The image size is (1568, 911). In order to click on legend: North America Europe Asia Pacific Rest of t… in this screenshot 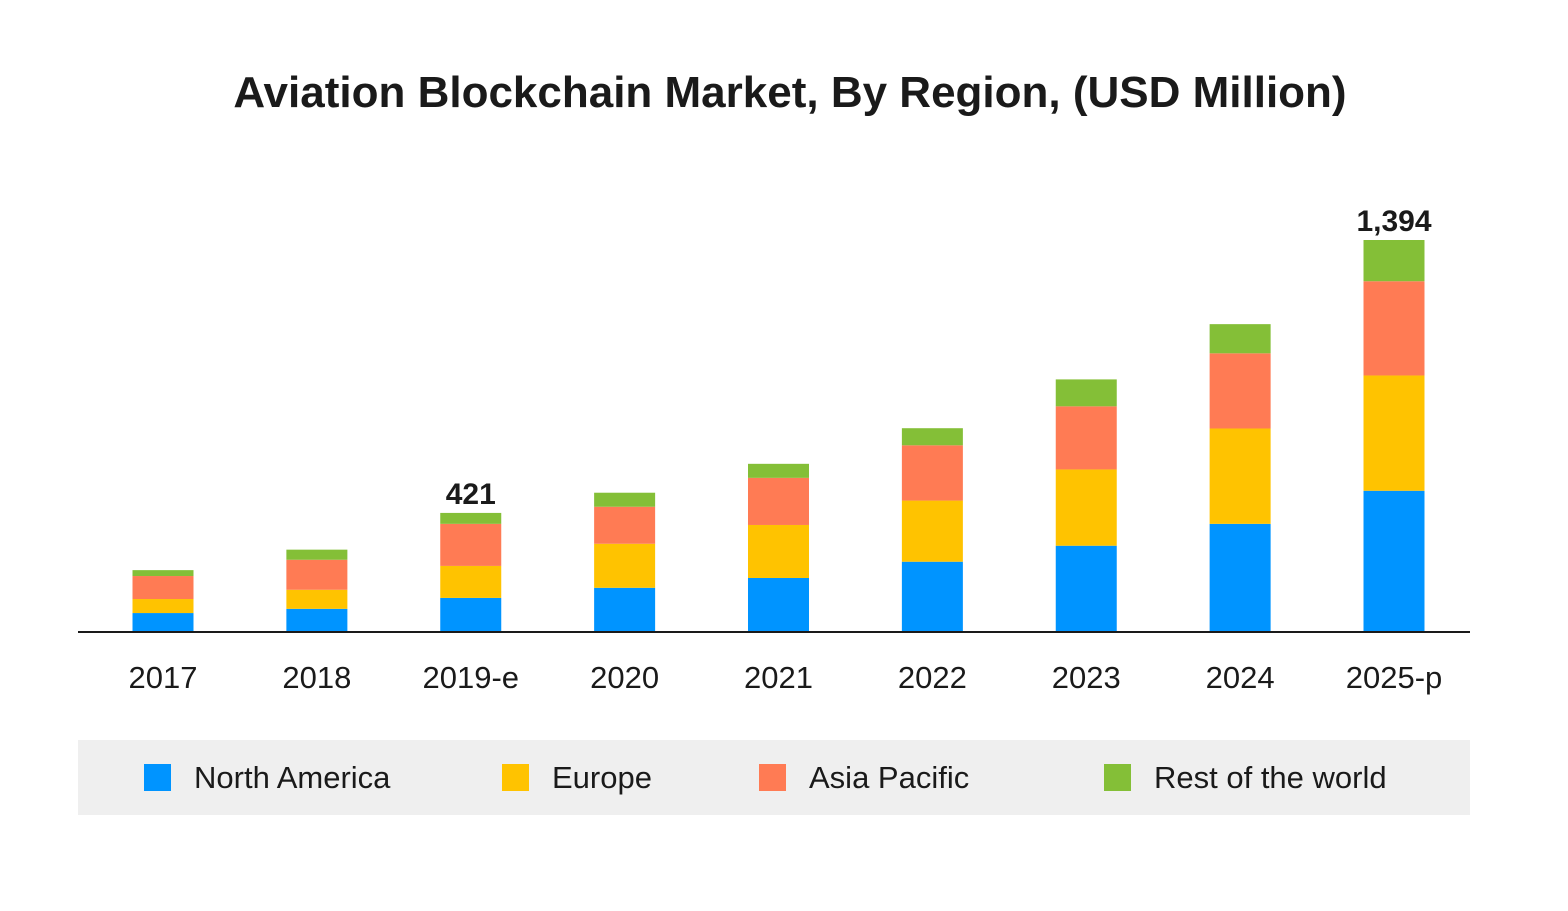, I will do `click(774, 777)`.